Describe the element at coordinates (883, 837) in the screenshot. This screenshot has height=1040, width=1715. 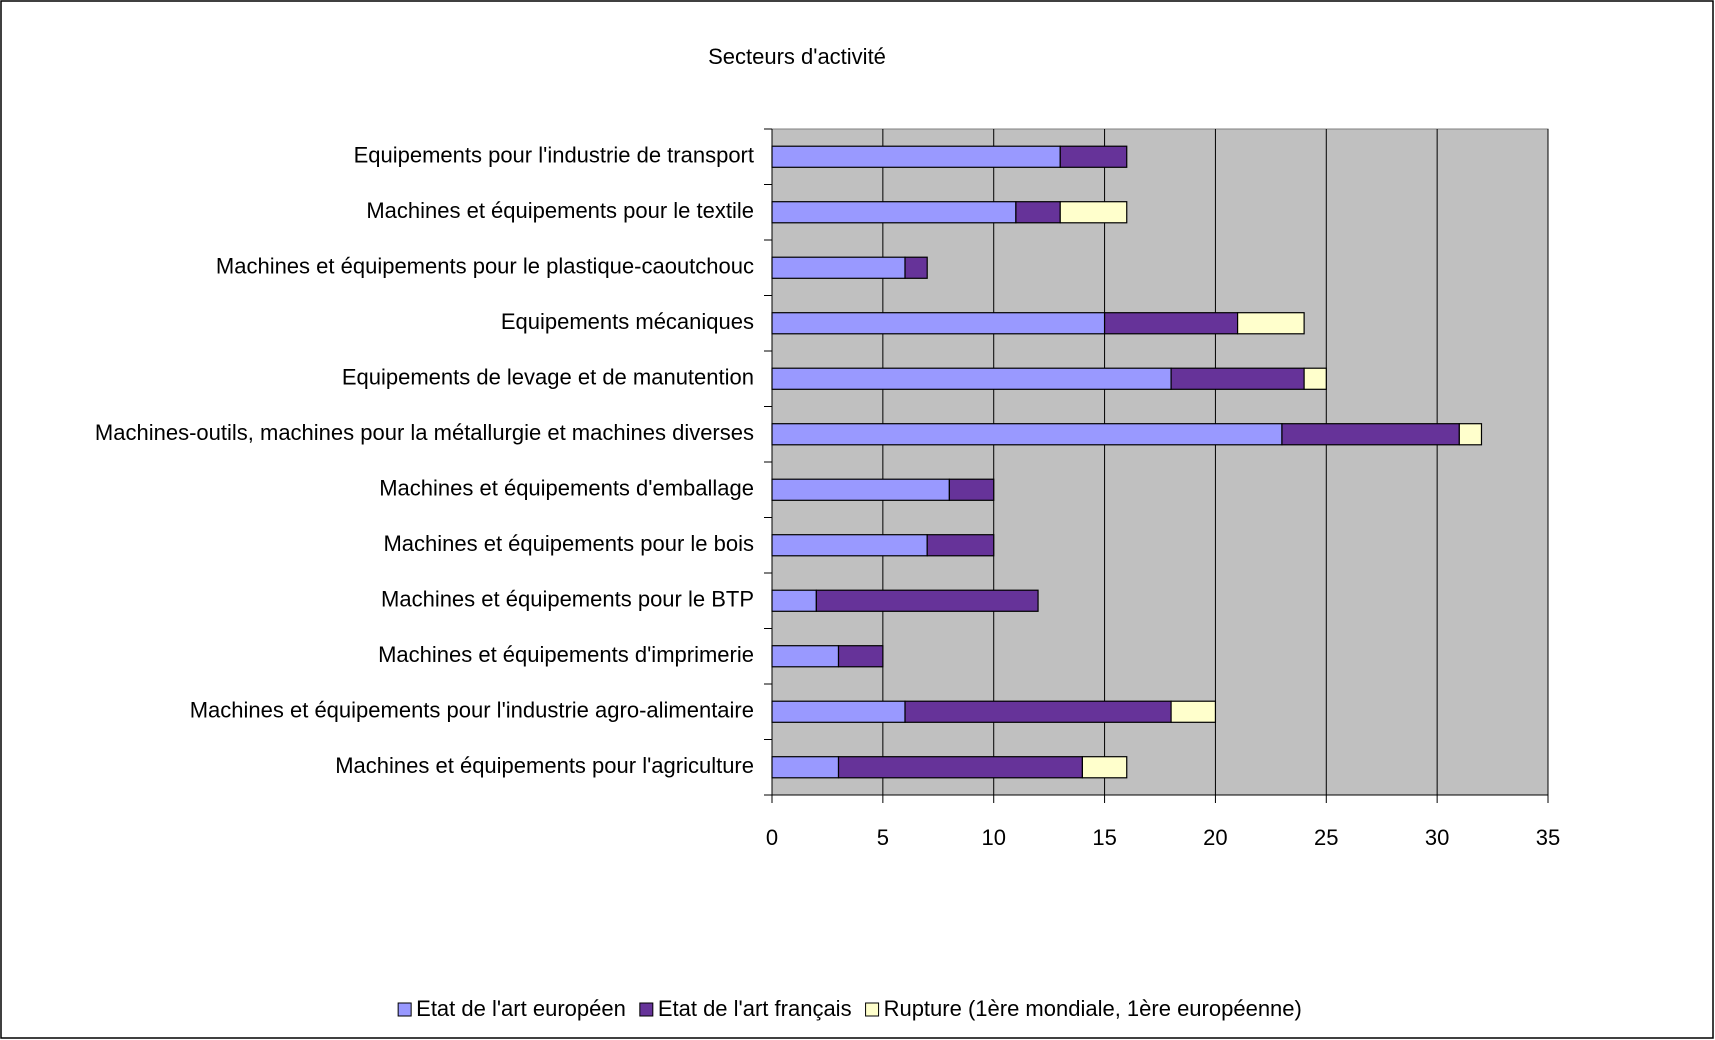
I see `x-tick-label: 5` at that location.